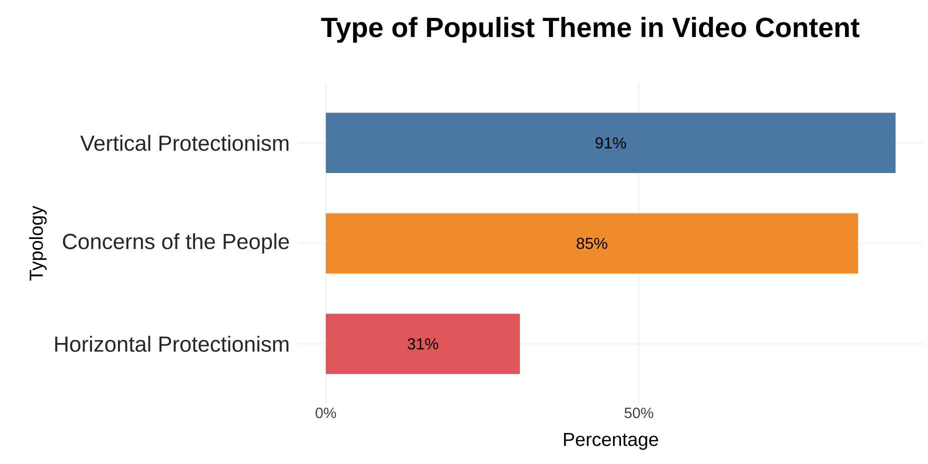 This screenshot has height=464, width=928. Describe the element at coordinates (590, 29) in the screenshot. I see `chart-title: Type of Populist Theme in Video Content` at that location.